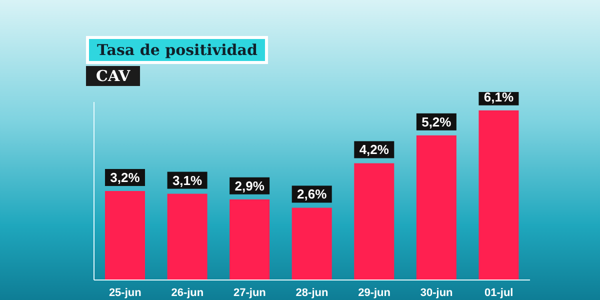 This screenshot has width=600, height=300. What do you see at coordinates (312, 292) in the screenshot?
I see `x-tick-label: 28-jun` at bounding box center [312, 292].